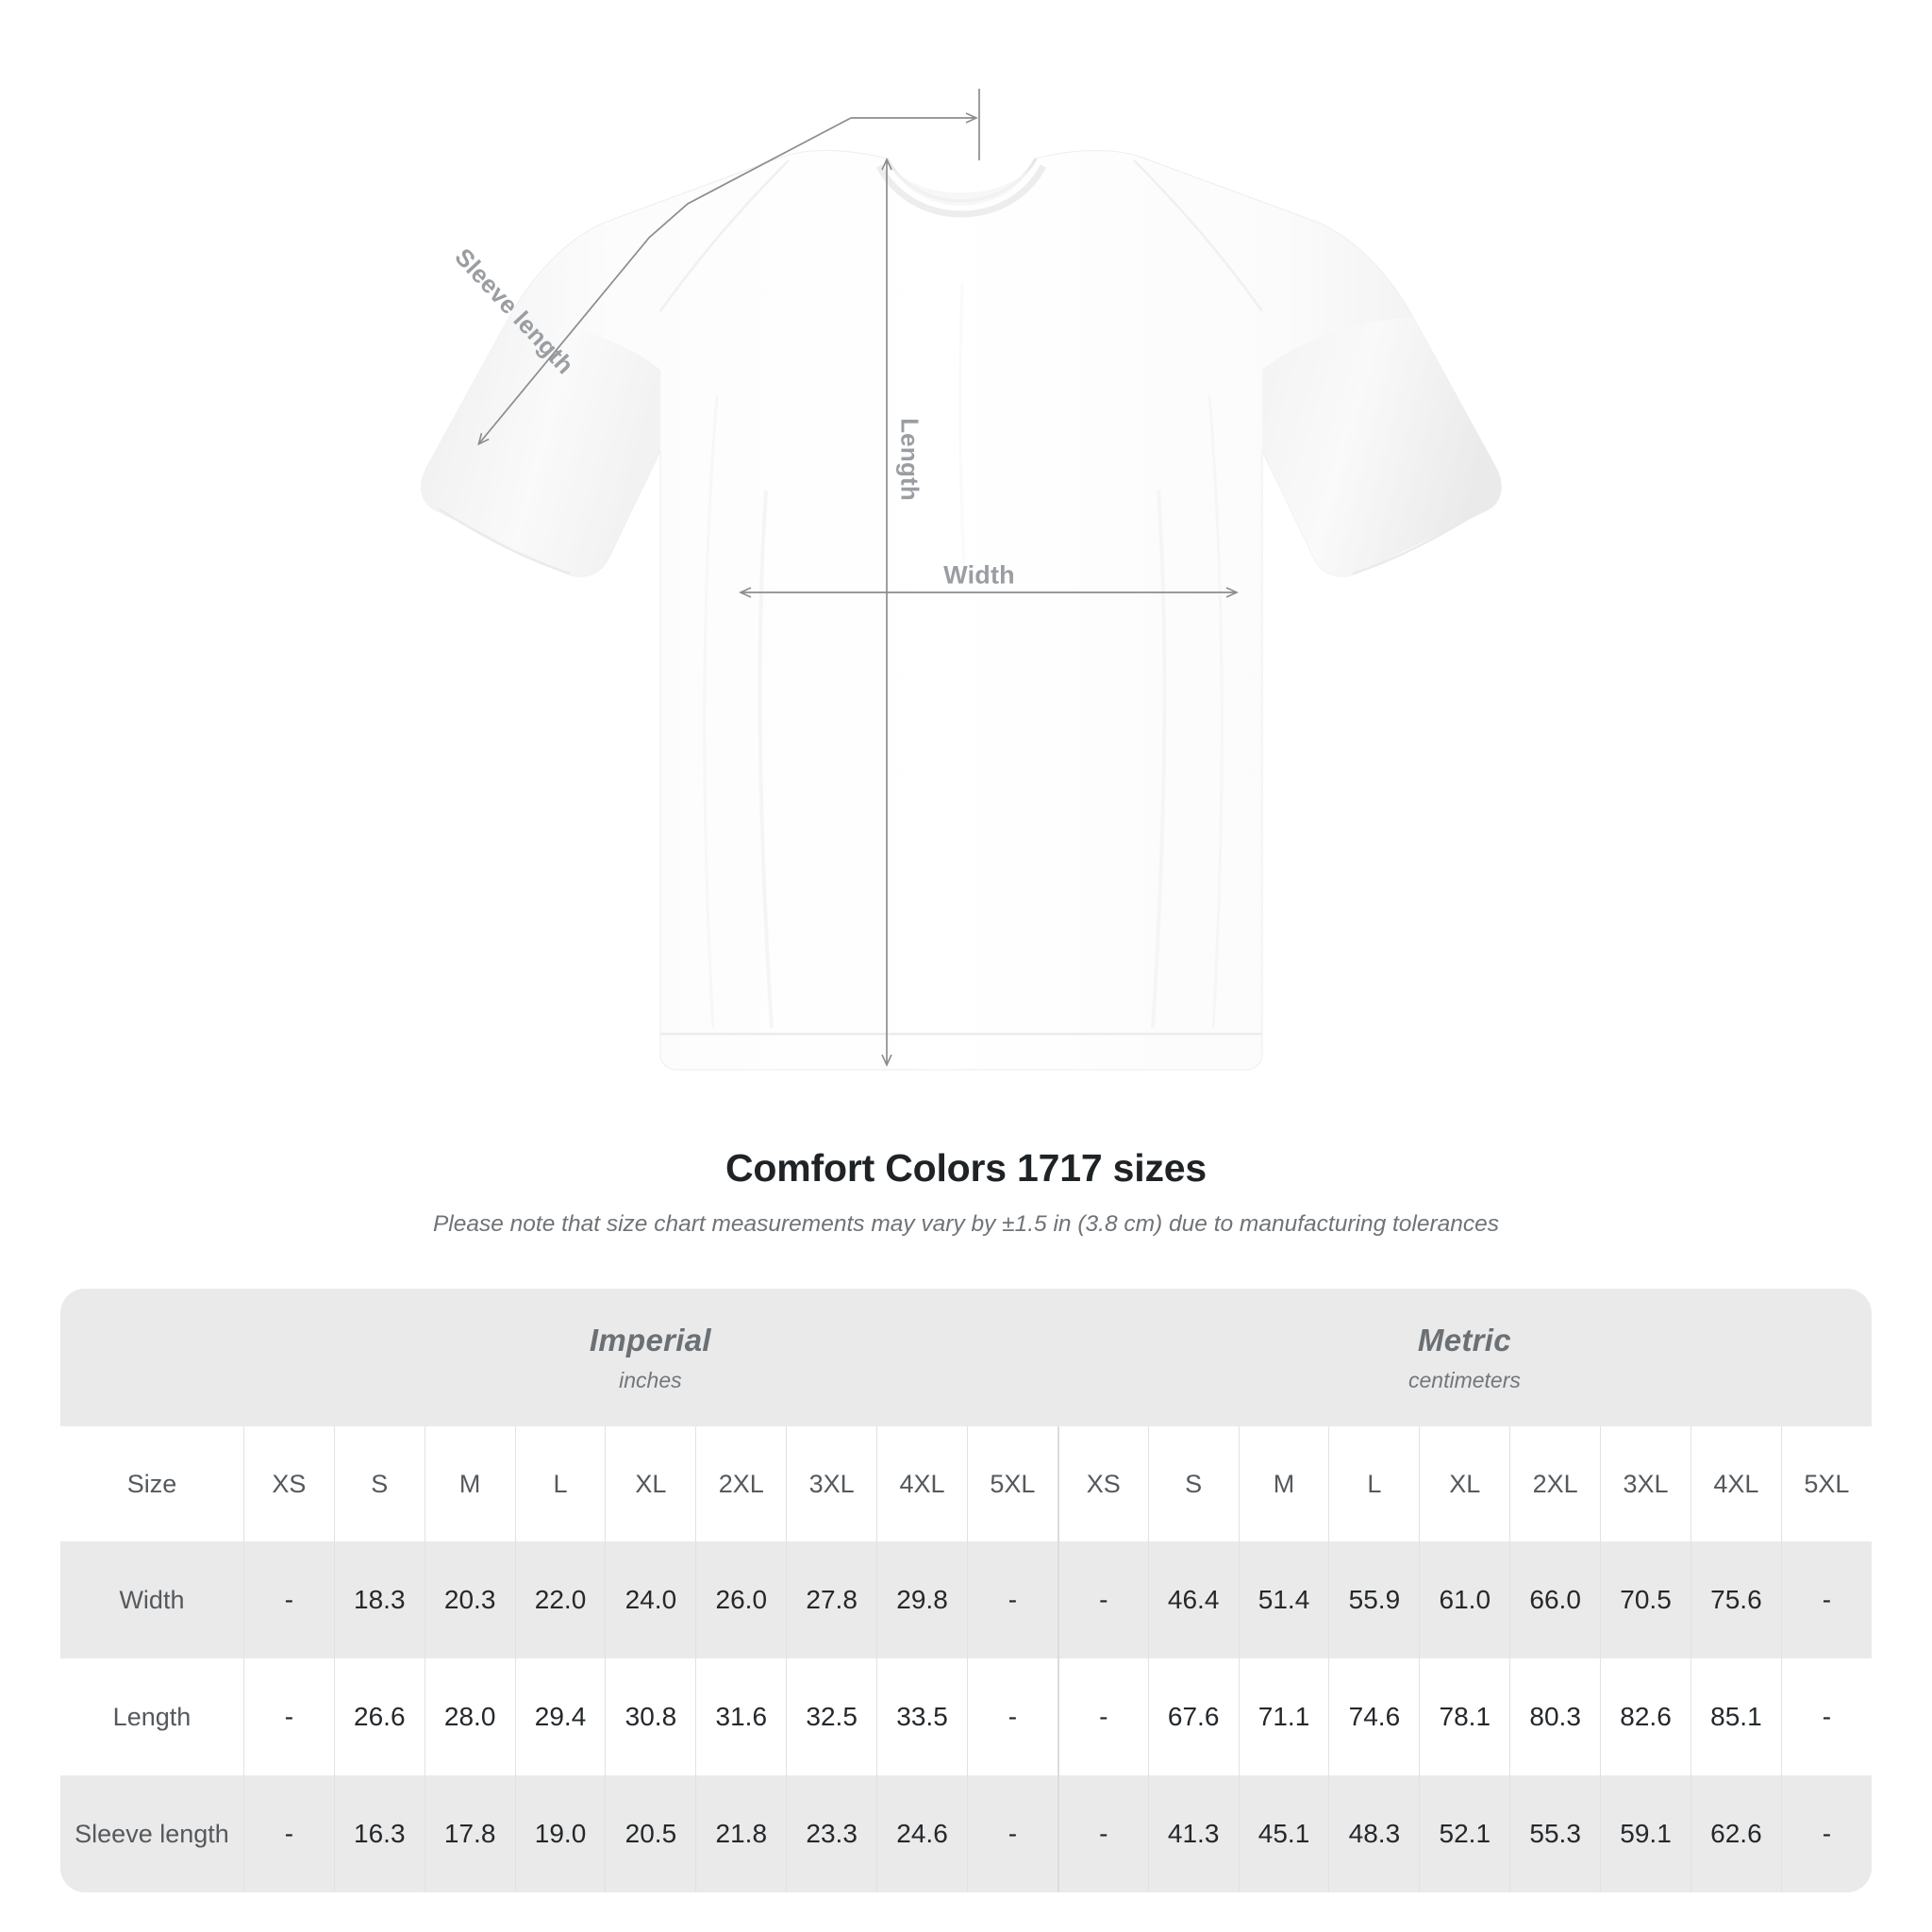 This screenshot has height=1932, width=1932. I want to click on unit-spacer-cell, so click(152, 1358).